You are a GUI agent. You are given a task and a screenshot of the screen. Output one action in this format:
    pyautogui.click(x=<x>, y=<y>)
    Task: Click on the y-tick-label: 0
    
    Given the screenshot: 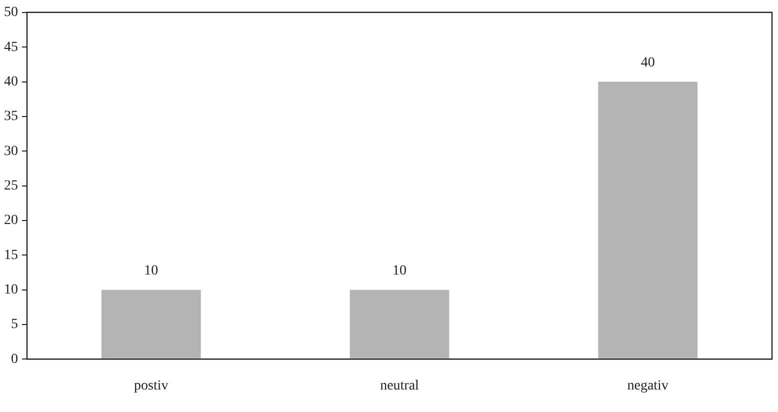 What is the action you would take?
    pyautogui.click(x=14, y=359)
    